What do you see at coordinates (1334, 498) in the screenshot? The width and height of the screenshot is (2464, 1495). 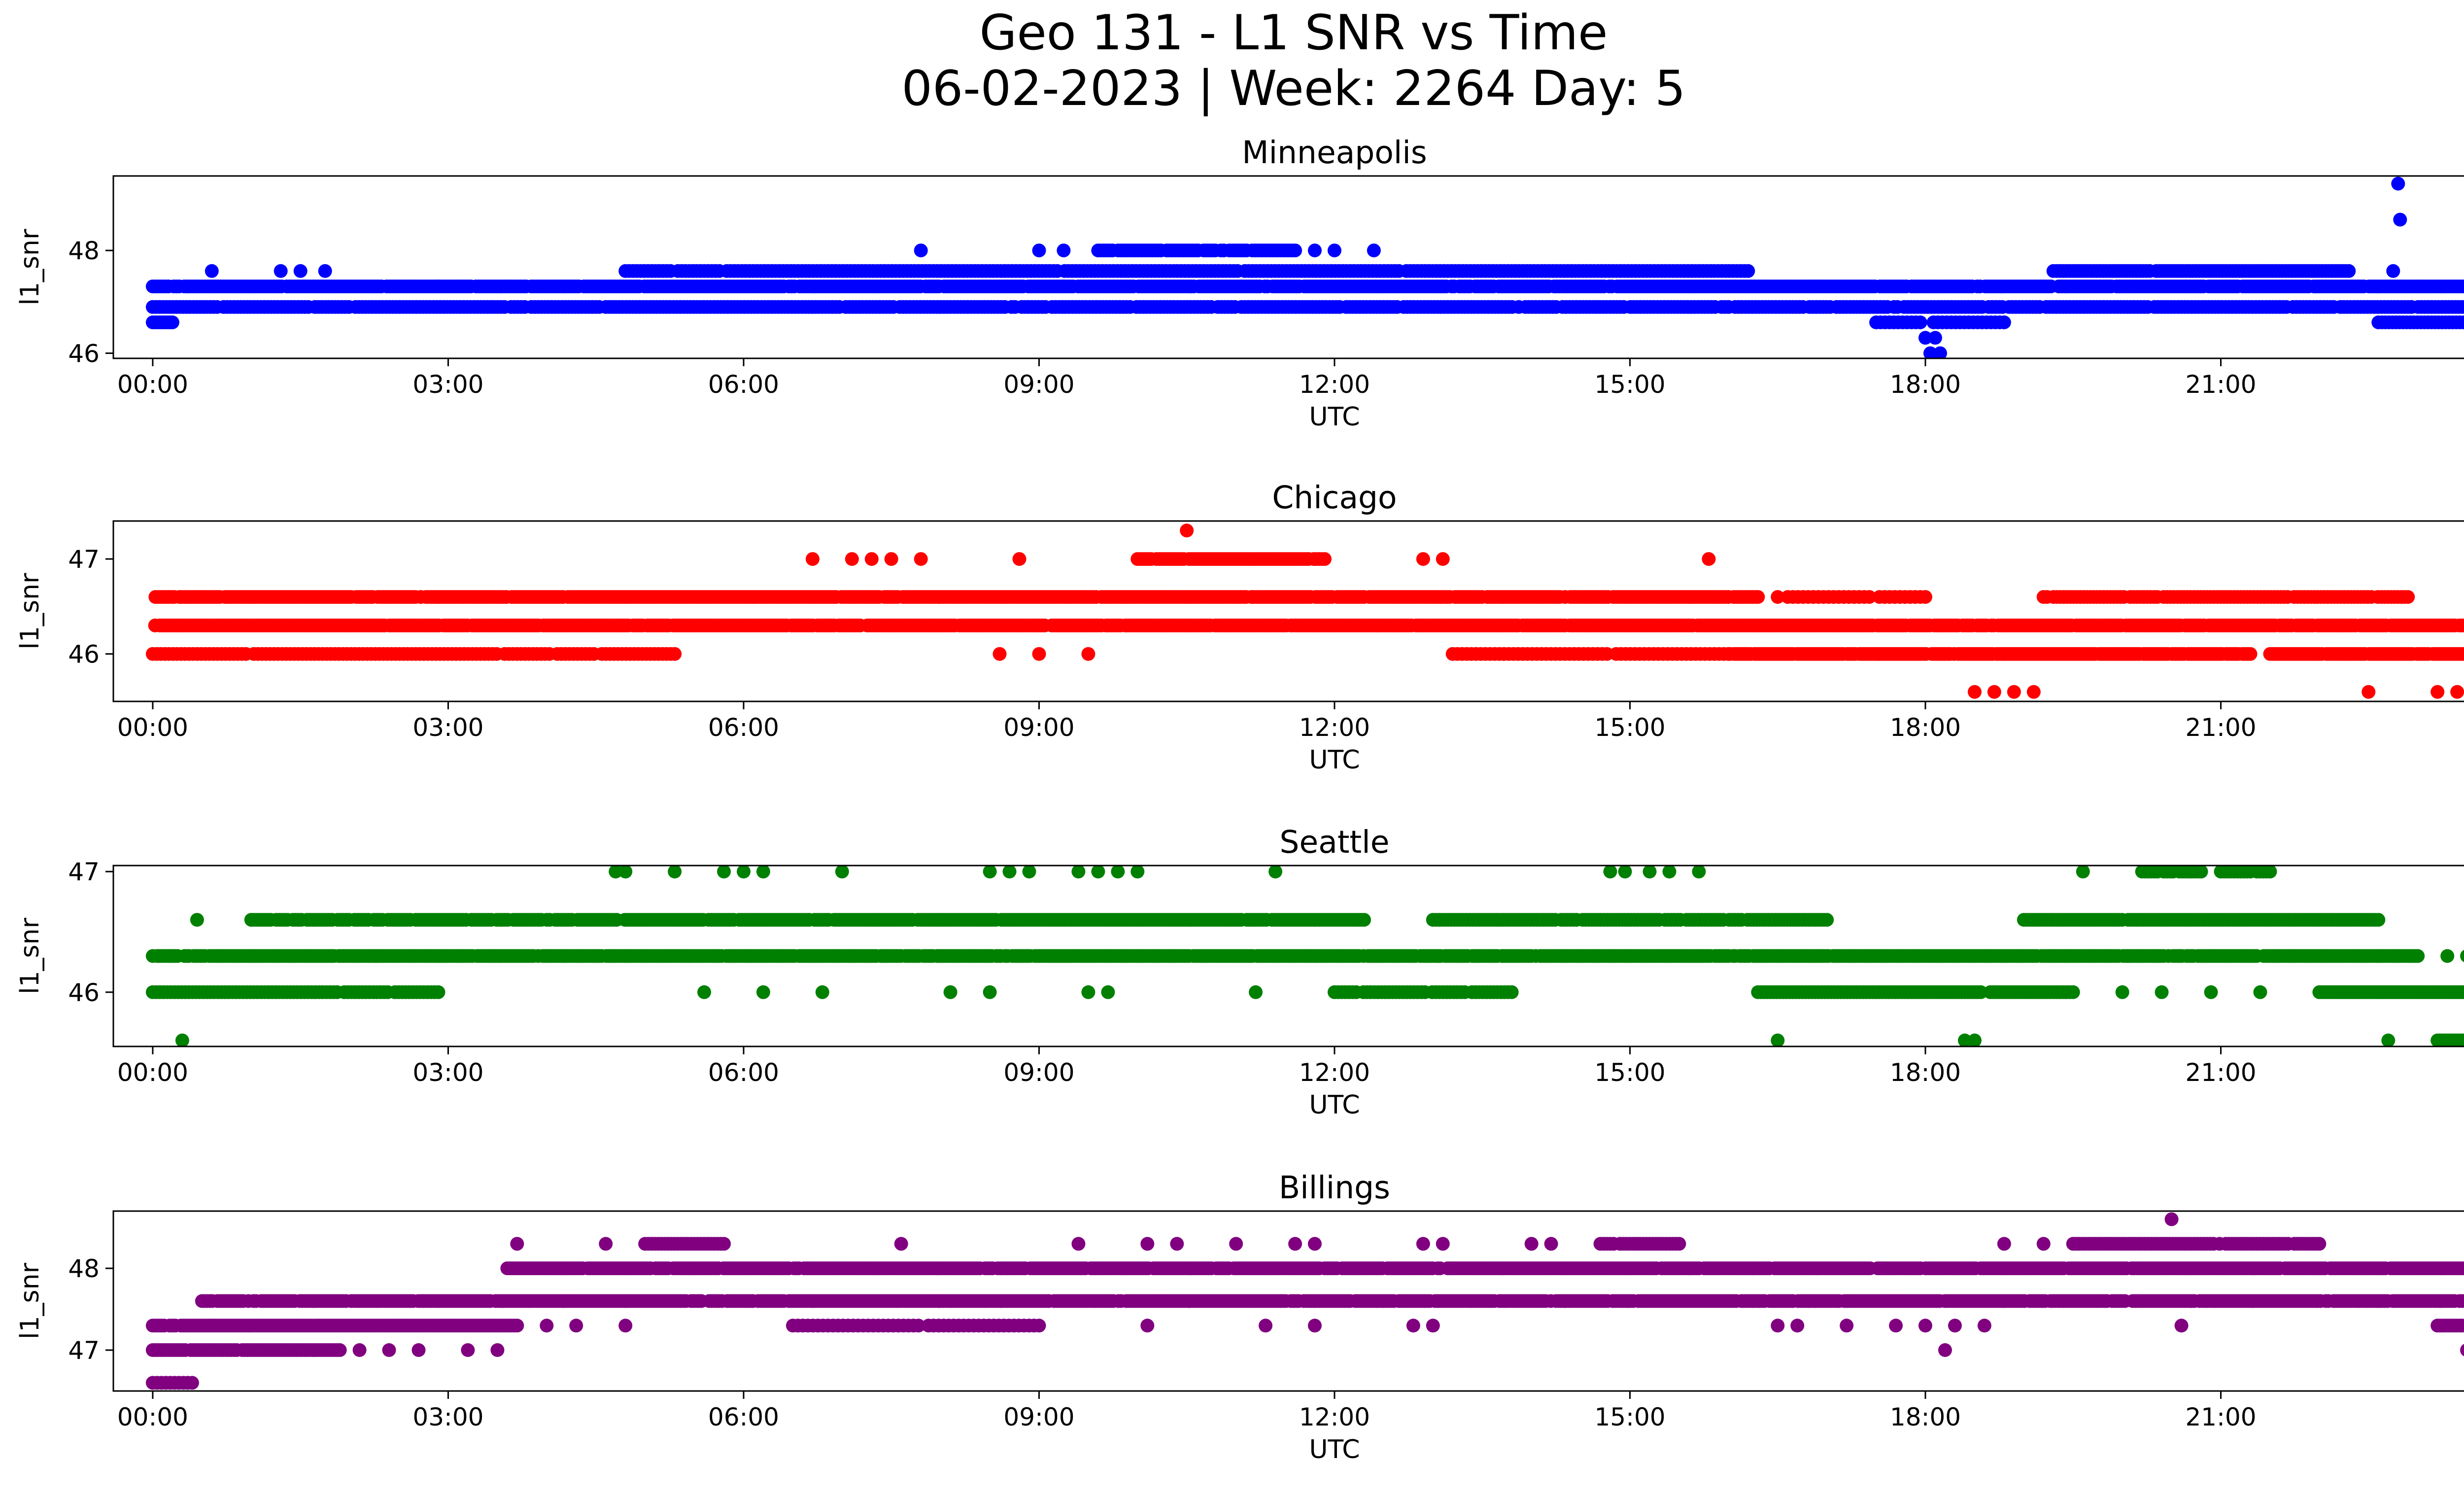 I see `subplot-title: Chicago` at bounding box center [1334, 498].